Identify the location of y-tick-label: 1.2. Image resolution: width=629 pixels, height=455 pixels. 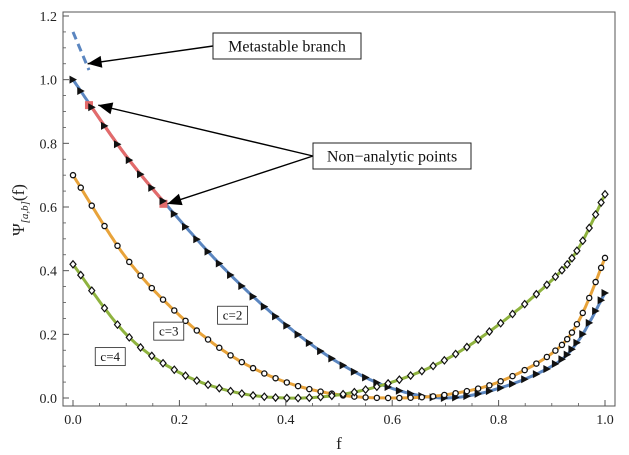
(49, 17).